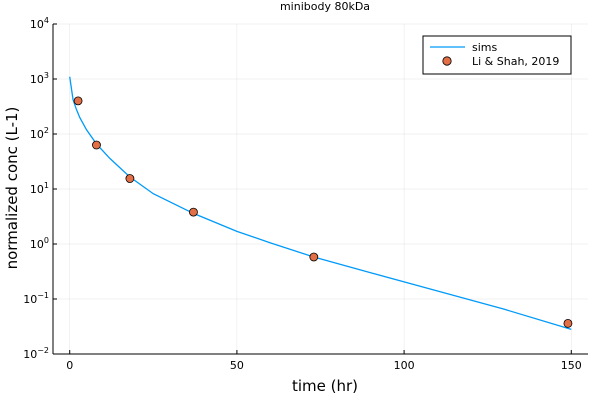  What do you see at coordinates (571, 365) in the screenshot?
I see `x-tick-label-3: 150` at bounding box center [571, 365].